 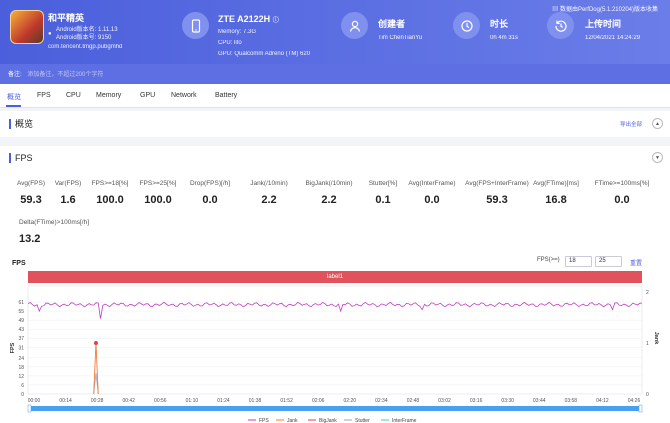 I want to click on stat-label: FPS>=25[%], so click(x=158, y=183).